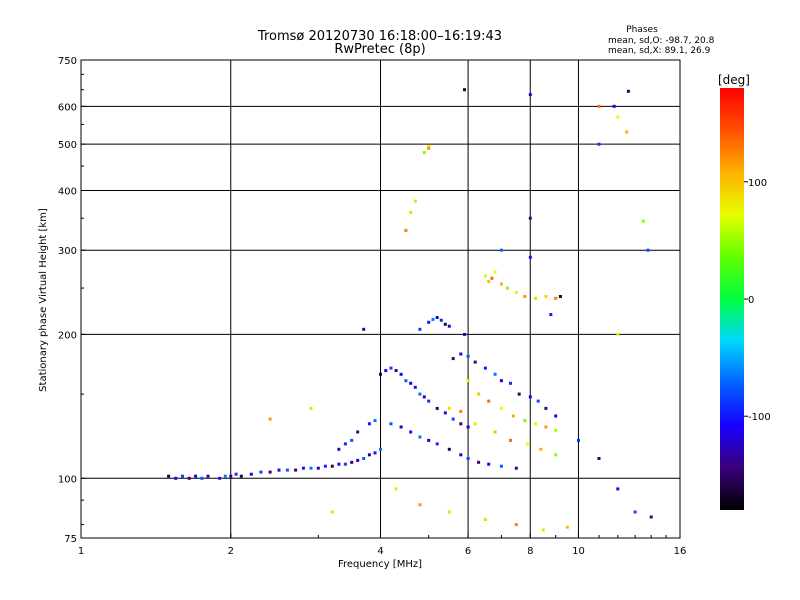 Image resolution: width=800 pixels, height=600 pixels. I want to click on stats-o-line: mean, sd,O: -98.7, 20.8, so click(661, 41).